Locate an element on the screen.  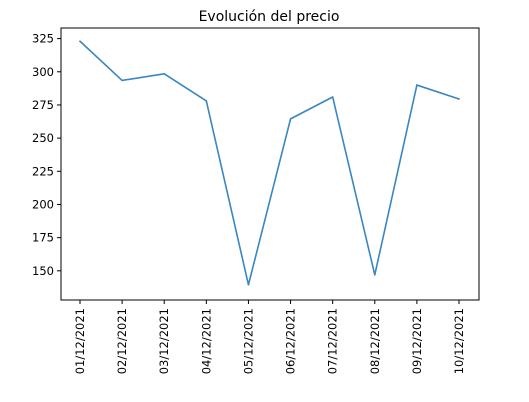
y-tick-label: 275 is located at coordinates (43, 105).